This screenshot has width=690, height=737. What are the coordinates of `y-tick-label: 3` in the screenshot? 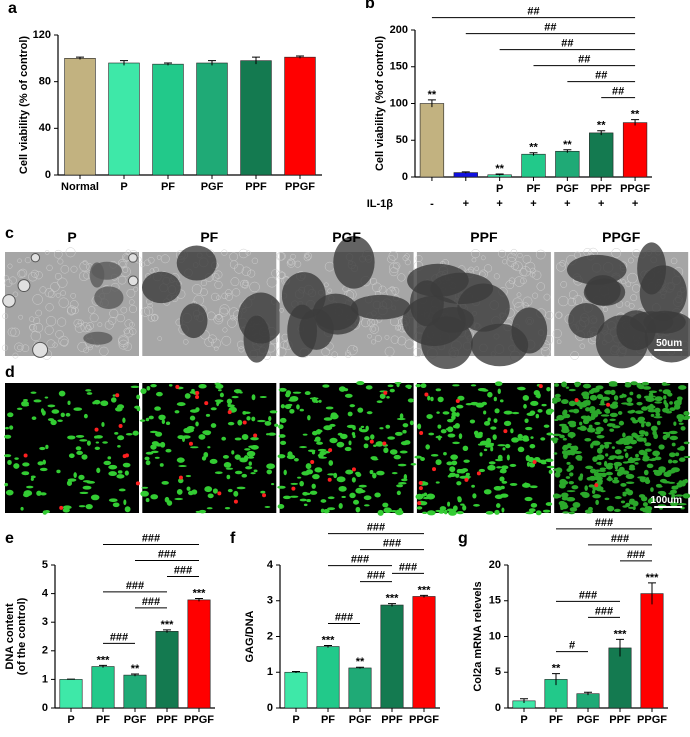 It's located at (45, 622).